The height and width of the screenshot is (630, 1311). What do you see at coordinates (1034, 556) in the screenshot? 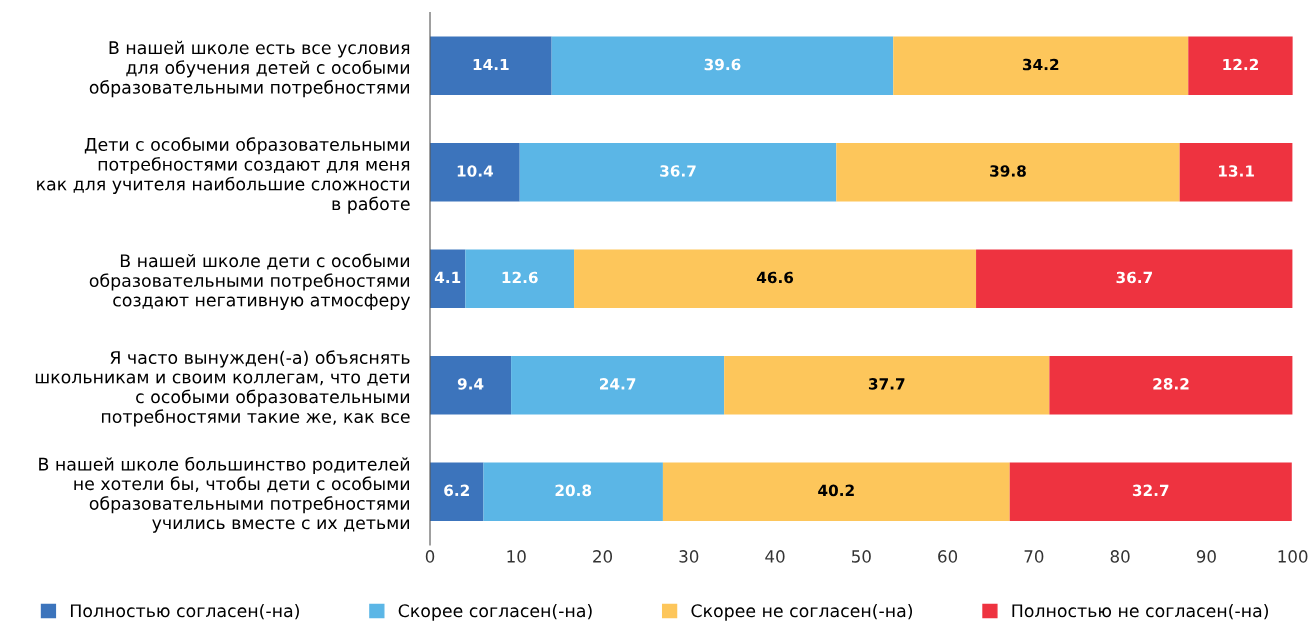
I see `x-tick-label: 70` at bounding box center [1034, 556].